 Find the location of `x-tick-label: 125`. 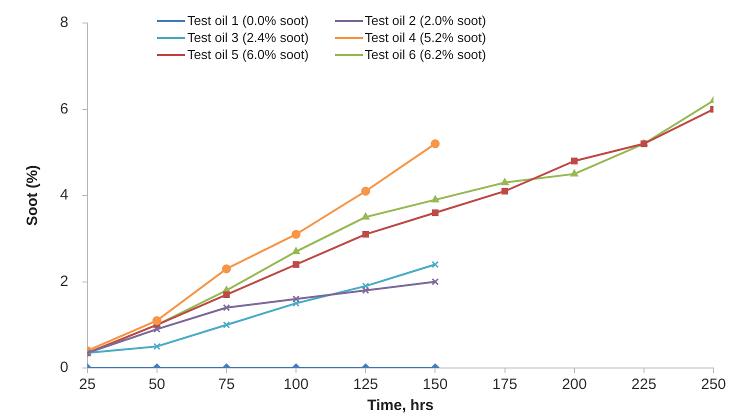

x-tick-label: 125 is located at coordinates (365, 385).